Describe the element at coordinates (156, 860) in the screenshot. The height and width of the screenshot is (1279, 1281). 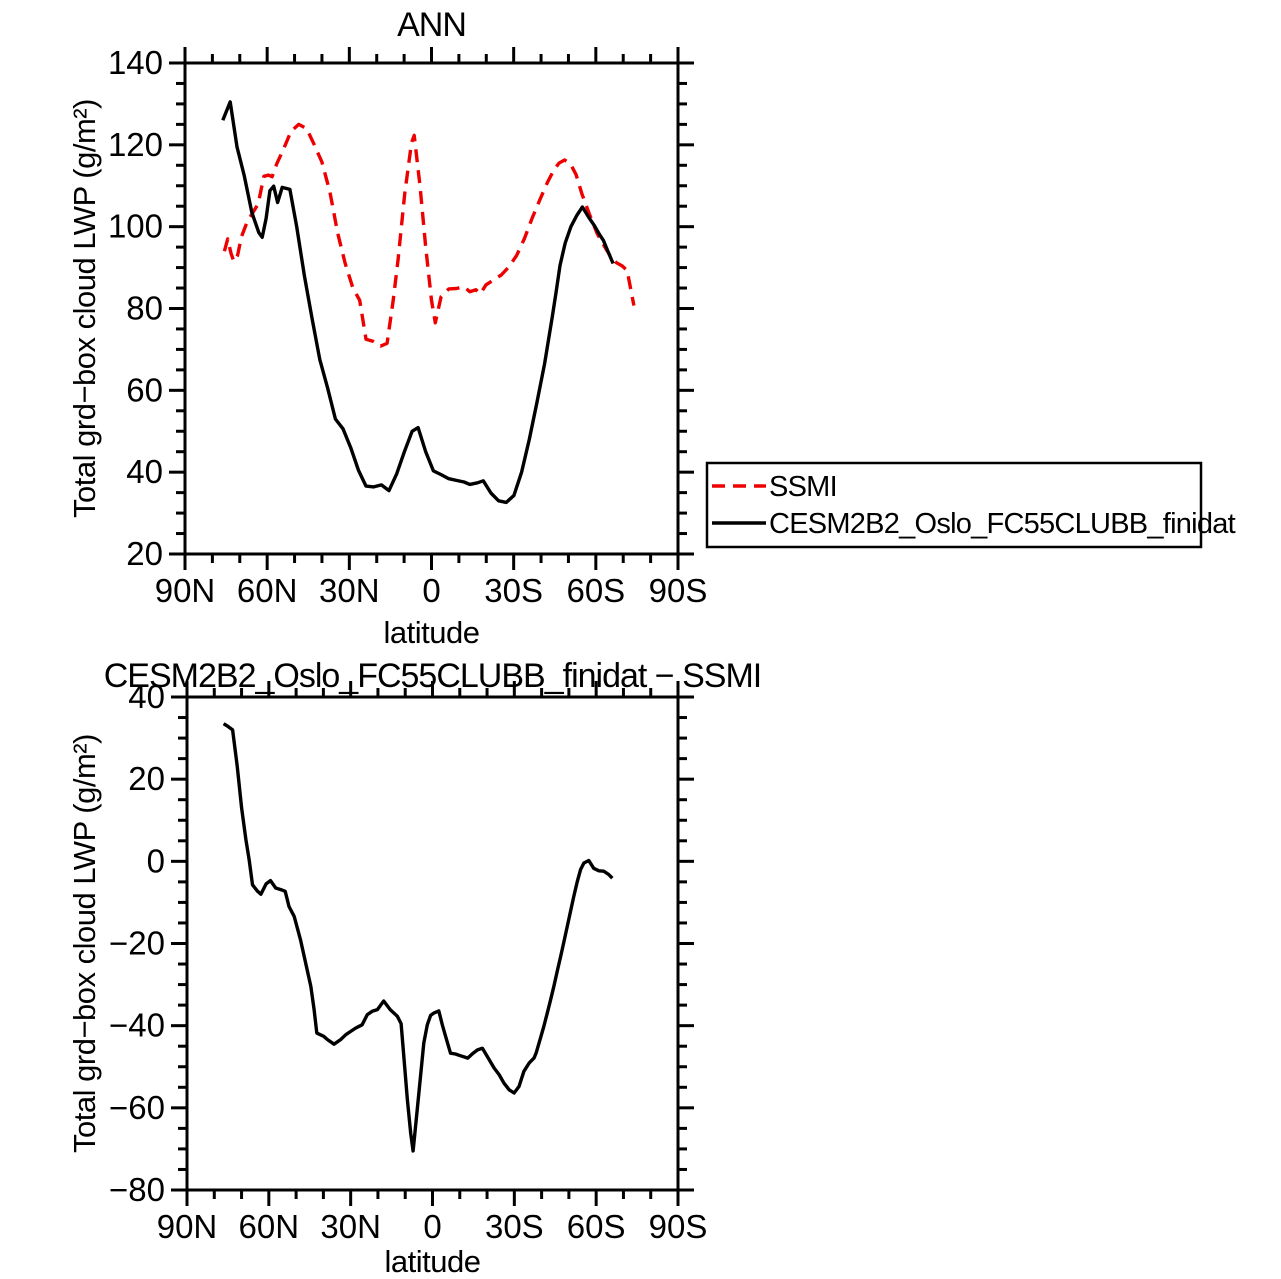
I see `y-tick-label: 0` at that location.